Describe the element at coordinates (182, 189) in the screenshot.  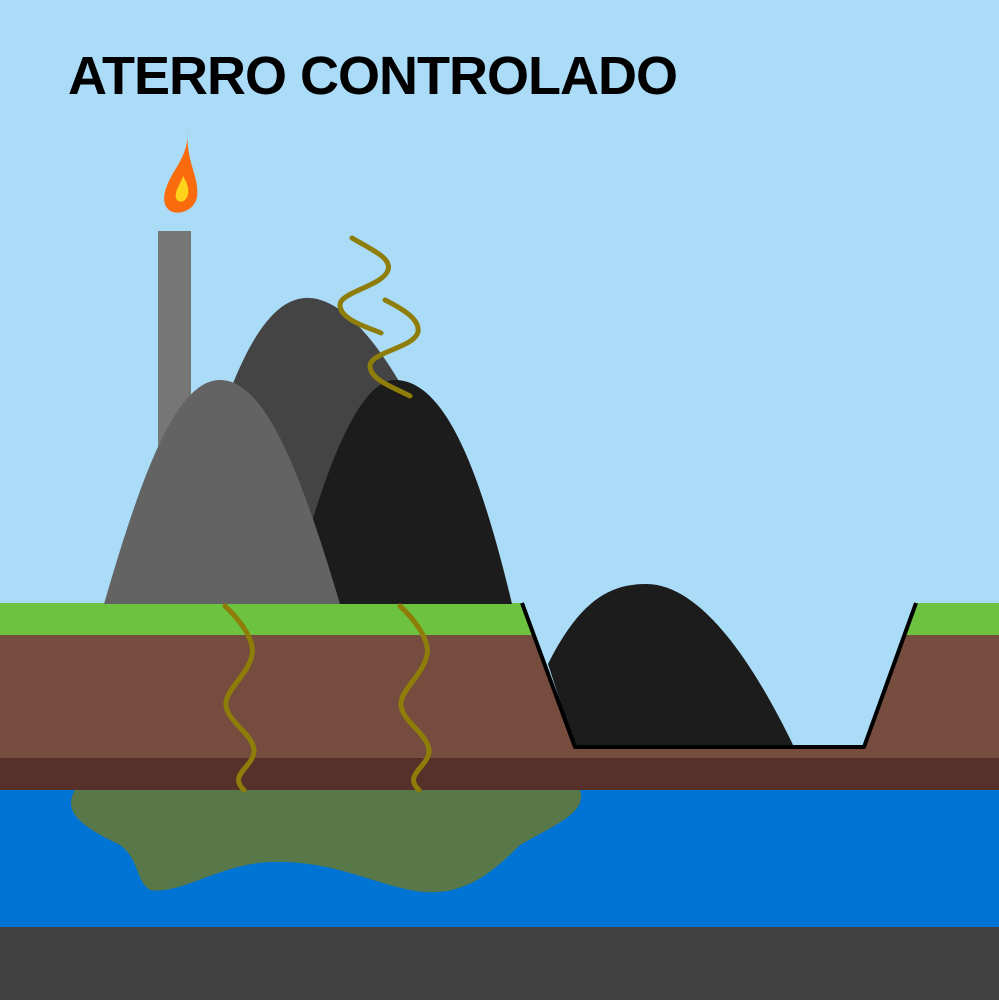
I see `flame-core-icon` at that location.